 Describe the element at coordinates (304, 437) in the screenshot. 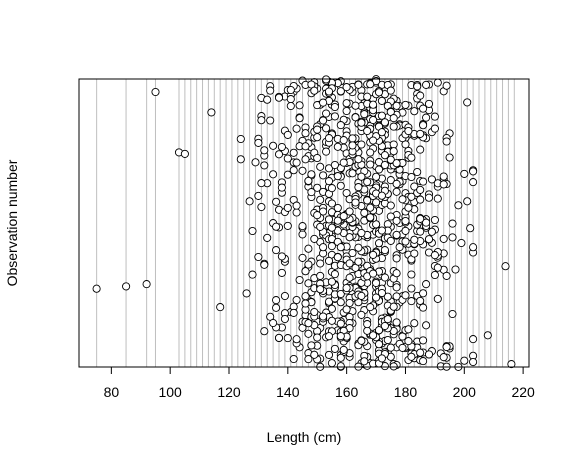

I see `x-axis-title: Length (cm)` at that location.